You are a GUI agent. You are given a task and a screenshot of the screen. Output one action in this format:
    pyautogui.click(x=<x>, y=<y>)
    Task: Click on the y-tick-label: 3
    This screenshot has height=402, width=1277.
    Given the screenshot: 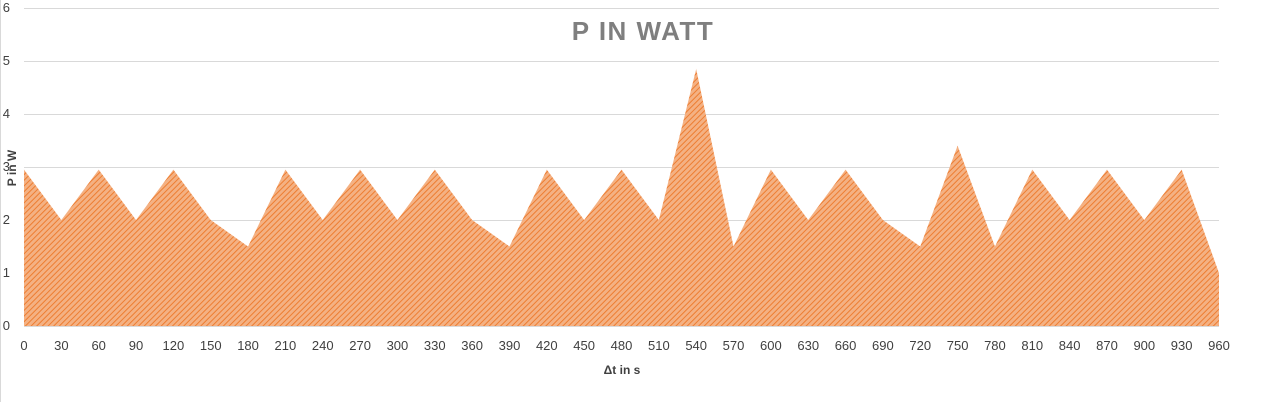 What is the action you would take?
    pyautogui.click(x=6, y=166)
    